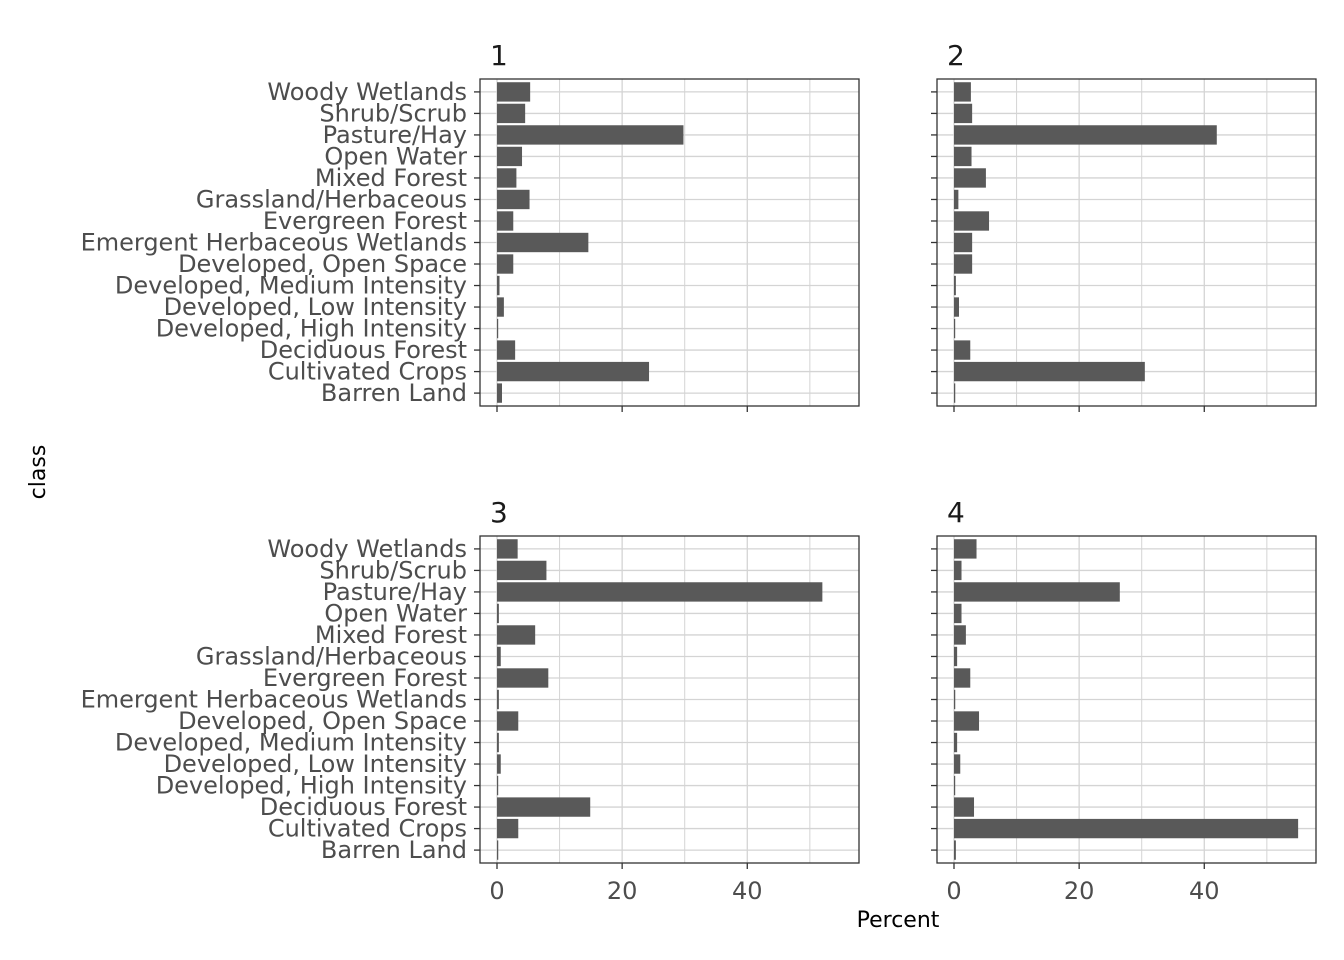 Image resolution: width=1344 pixels, height=960 pixels. Describe the element at coordinates (1124, 225) in the screenshot. I see `panel-2: 2` at that location.